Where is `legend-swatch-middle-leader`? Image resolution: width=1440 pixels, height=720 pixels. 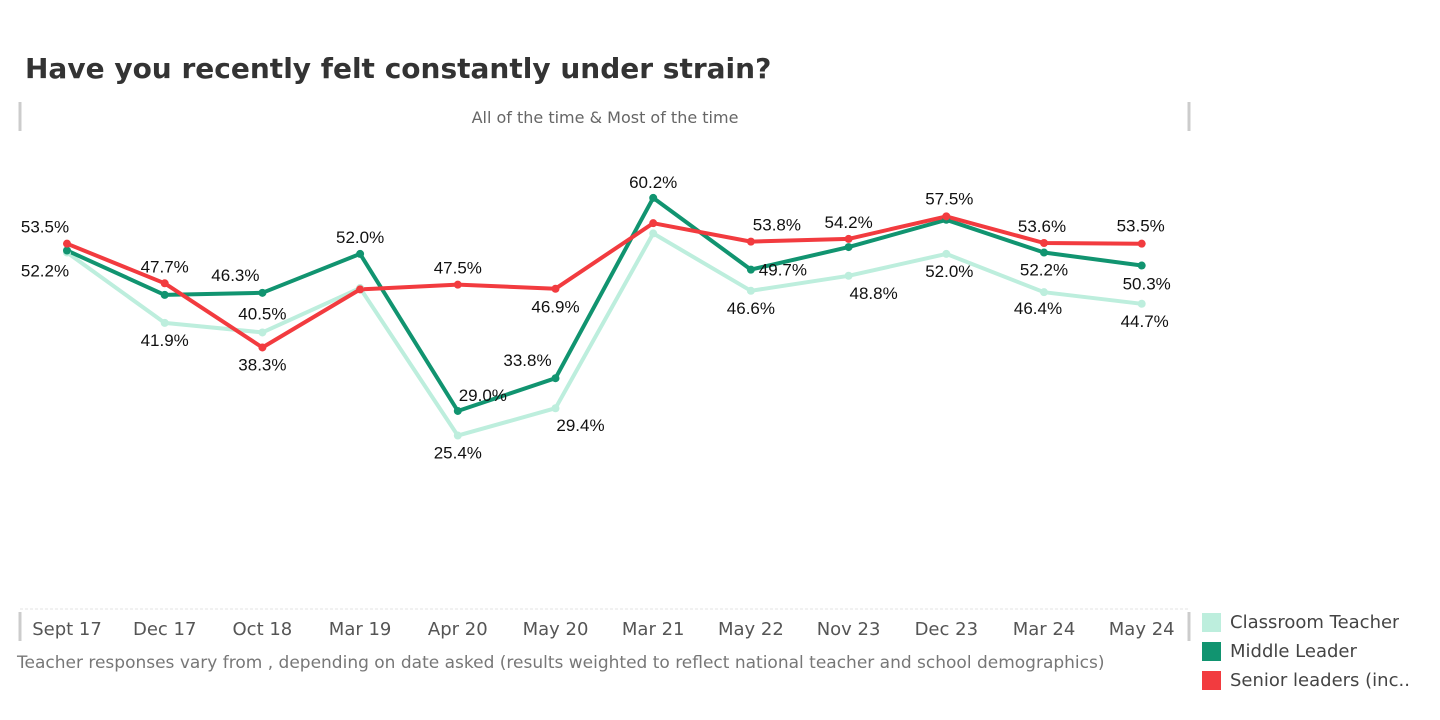 legend-swatch-middle-leader is located at coordinates (1211, 651).